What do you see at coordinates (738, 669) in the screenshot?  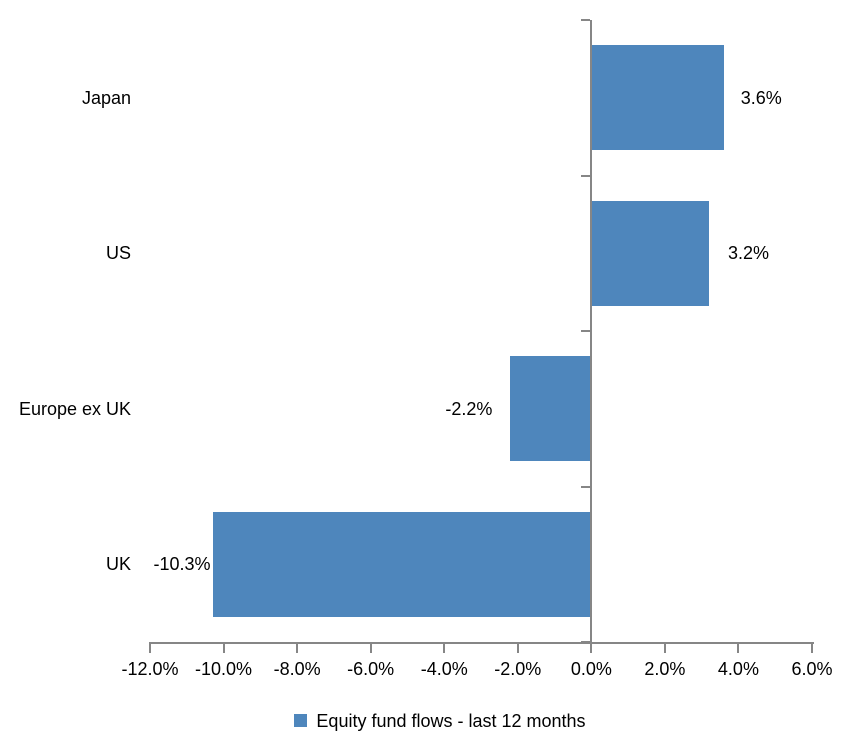 I see `x-axis-tick-label: 4.0%` at bounding box center [738, 669].